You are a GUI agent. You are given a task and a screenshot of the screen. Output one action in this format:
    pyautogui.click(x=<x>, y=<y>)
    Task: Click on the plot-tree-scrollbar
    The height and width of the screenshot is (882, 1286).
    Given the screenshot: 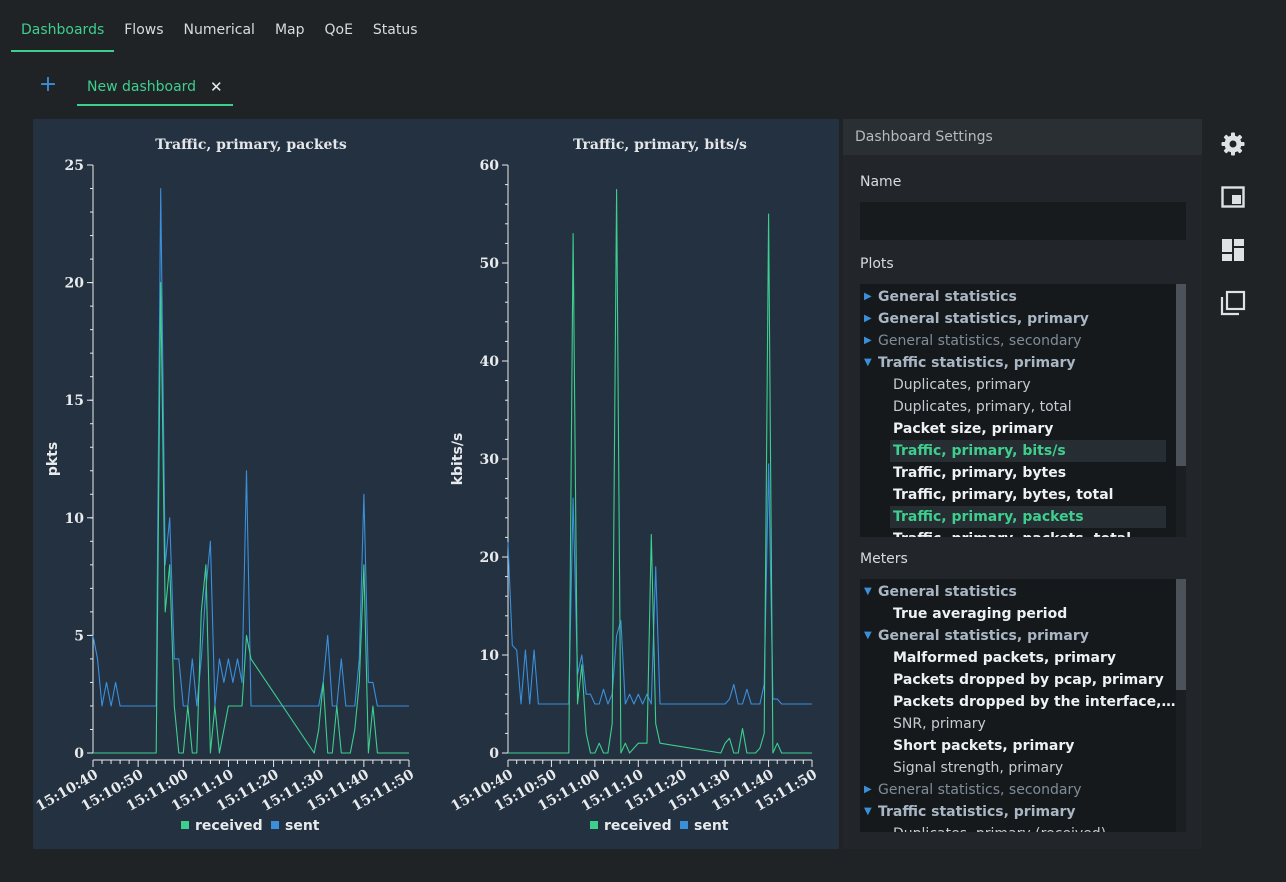 What is the action you would take?
    pyautogui.click(x=1181, y=410)
    